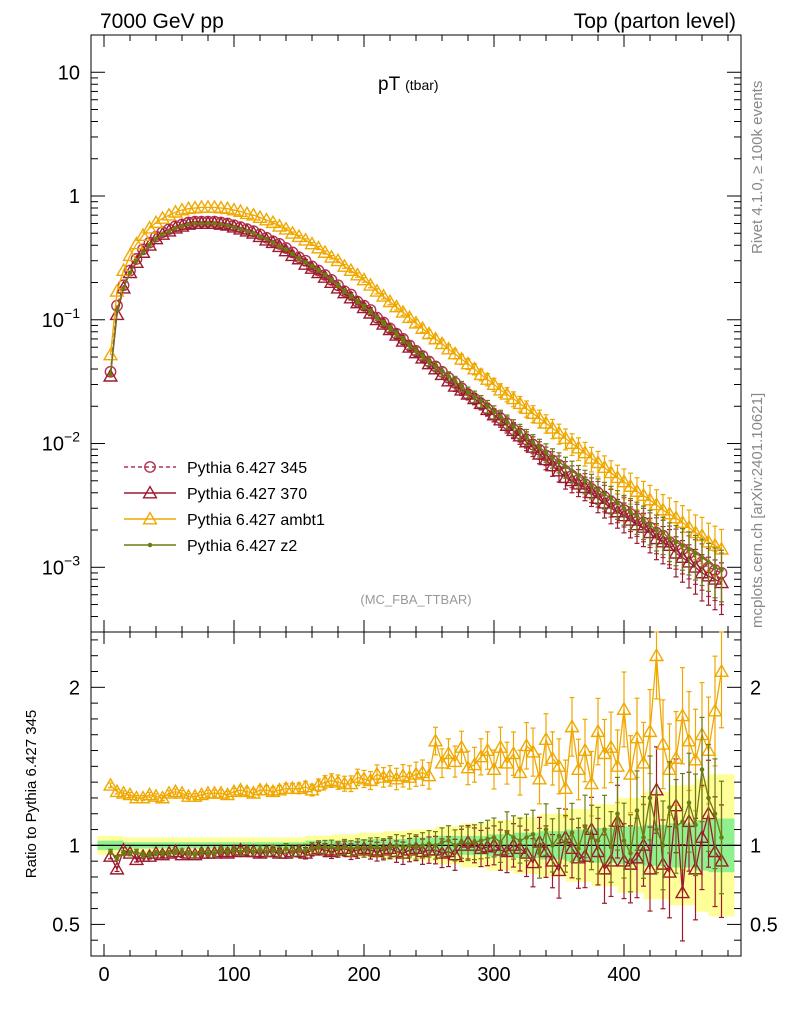  I want to click on legend-item-p345: Pythia 6.427 345, so click(215, 468).